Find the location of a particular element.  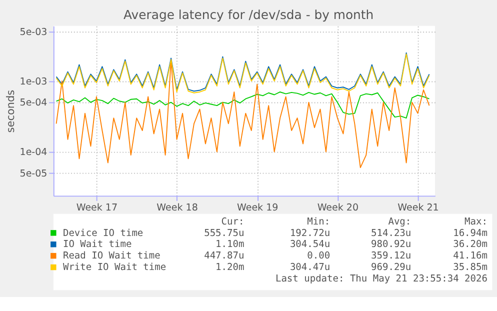

y-tick-label: 5e-03 is located at coordinates (34, 32).